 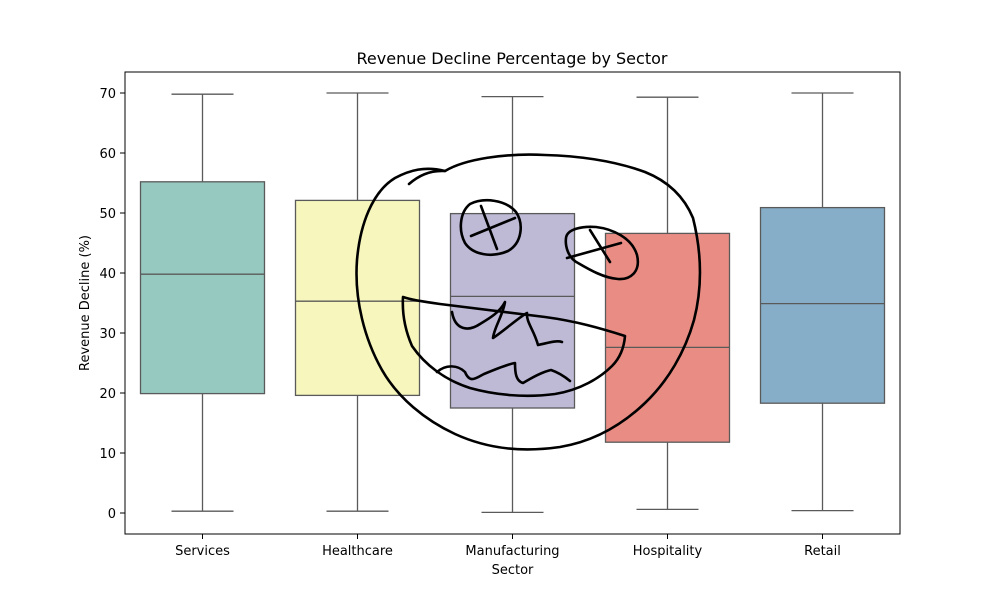 What do you see at coordinates (512, 551) in the screenshot?
I see `x-tick-label: Manufacturing` at bounding box center [512, 551].